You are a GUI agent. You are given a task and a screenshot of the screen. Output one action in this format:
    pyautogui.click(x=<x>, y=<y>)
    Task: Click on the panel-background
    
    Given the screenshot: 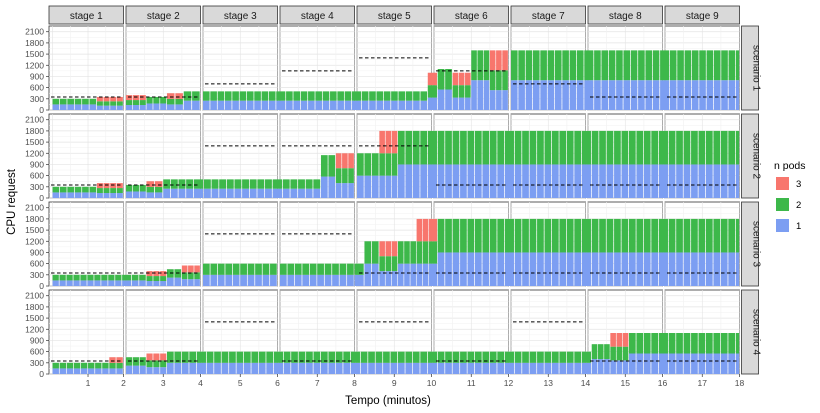 What is the action you would take?
    pyautogui.click(x=86, y=244)
    